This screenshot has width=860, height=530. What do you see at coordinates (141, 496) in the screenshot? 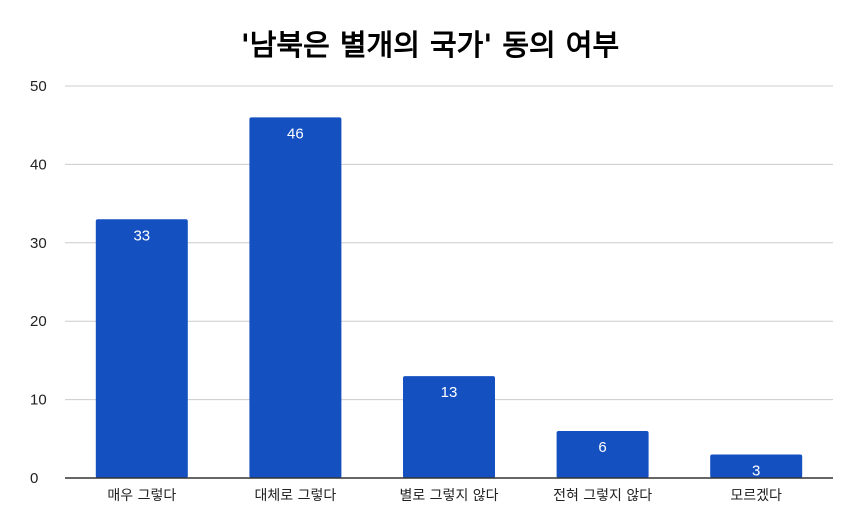
I see `x-category-label: 매우 그렇다` at bounding box center [141, 496].